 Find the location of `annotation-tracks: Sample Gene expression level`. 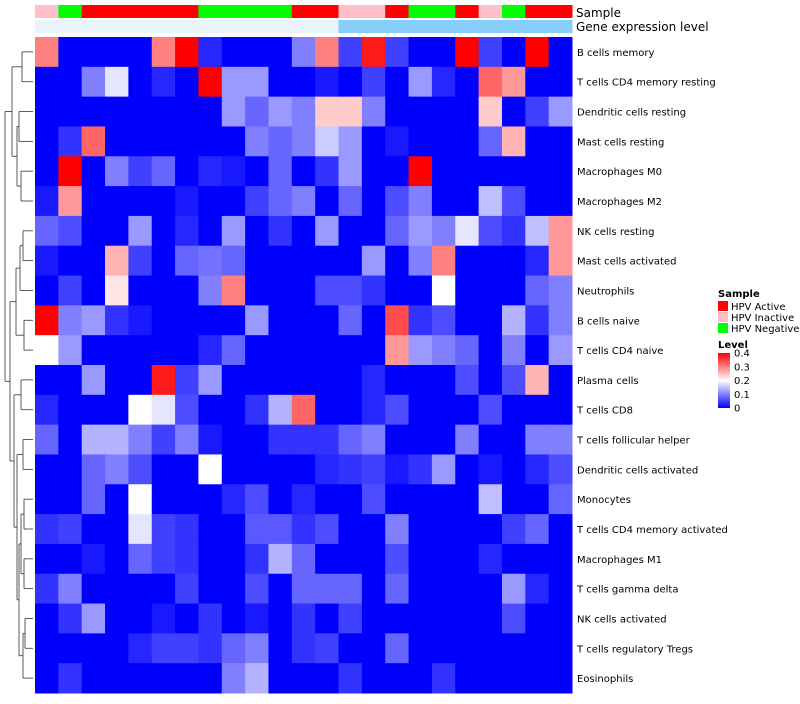

annotation-tracks: Sample Gene expression level is located at coordinates (372, 19).